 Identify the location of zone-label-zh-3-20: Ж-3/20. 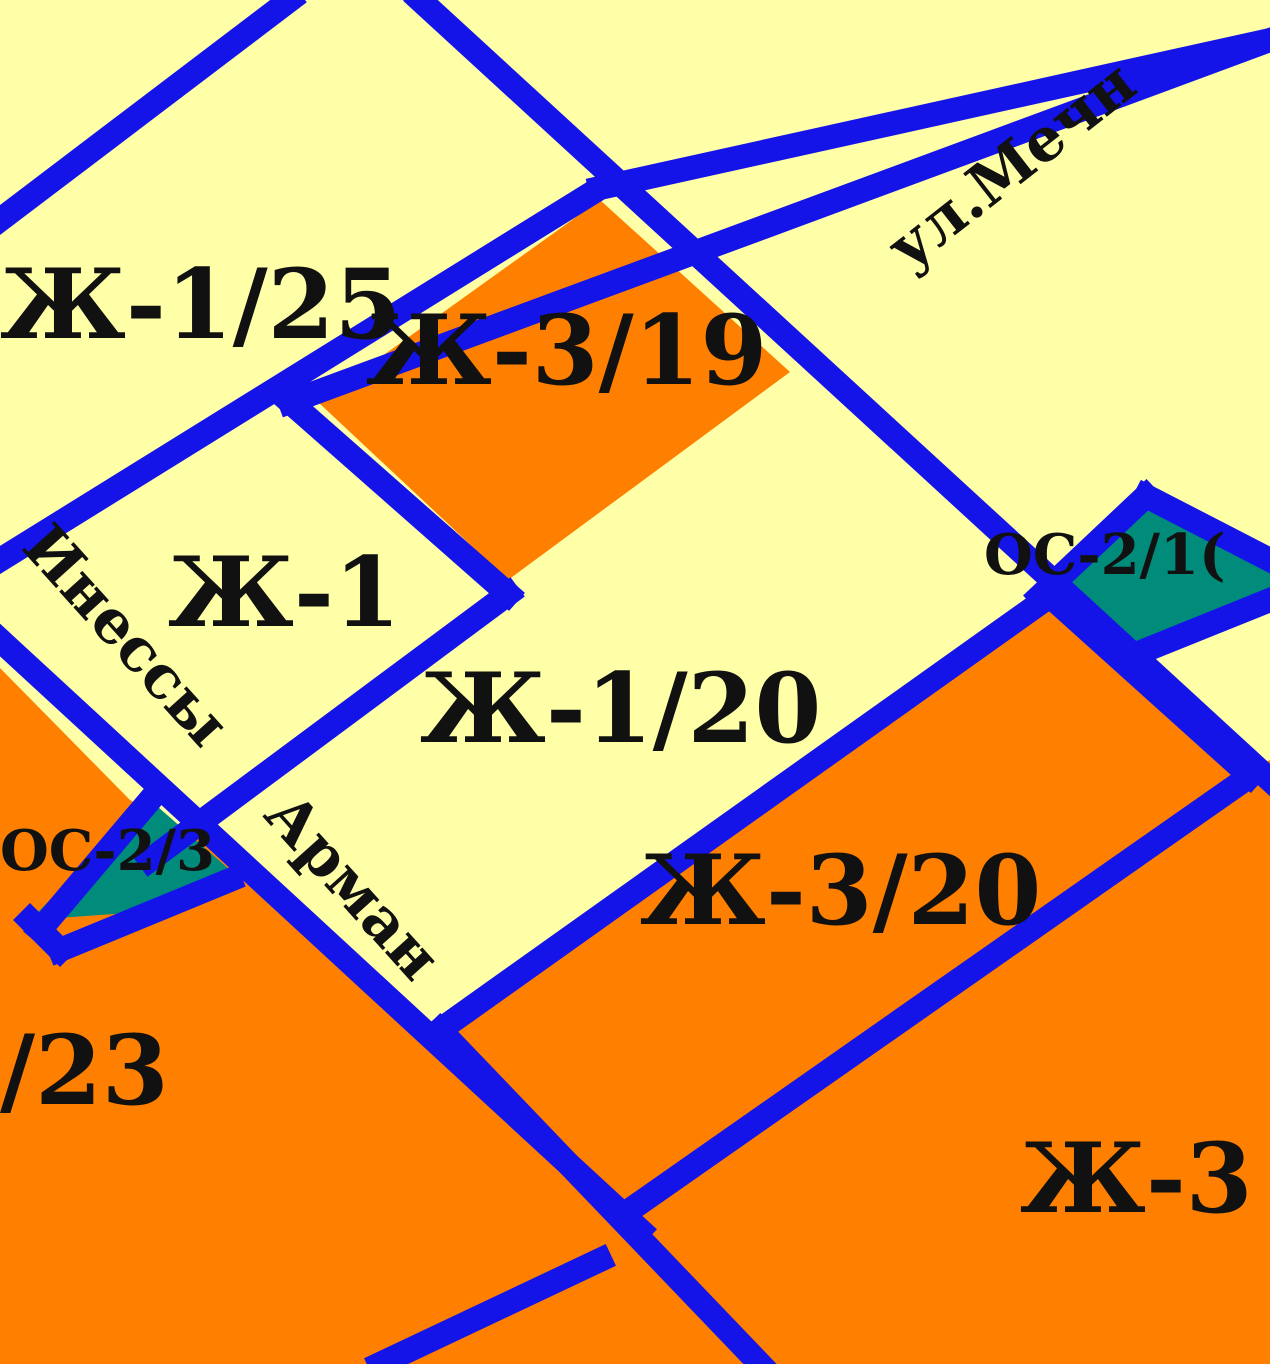
(840, 890).